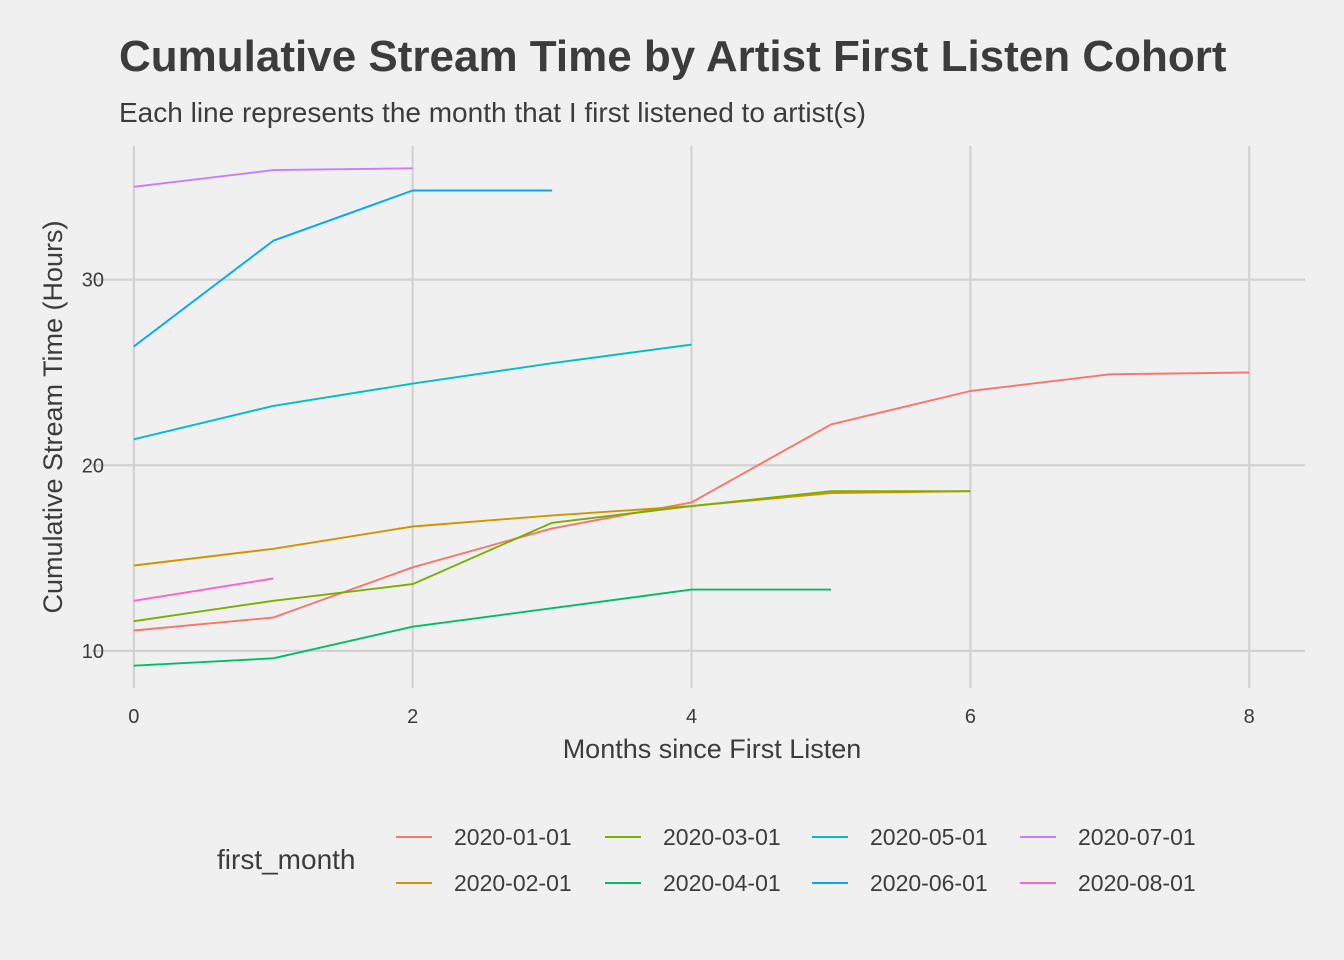 The width and height of the screenshot is (1344, 960). What do you see at coordinates (929, 882) in the screenshot?
I see `legend-label: 2020-06-01` at bounding box center [929, 882].